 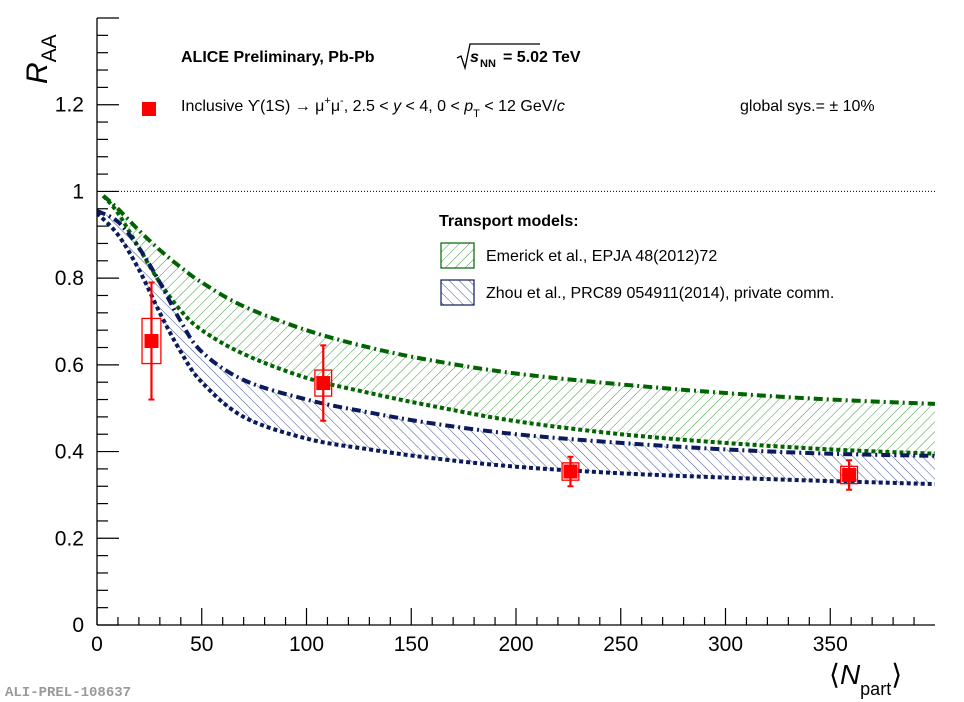 I want to click on y-tick-label: 1.2, so click(x=69, y=105).